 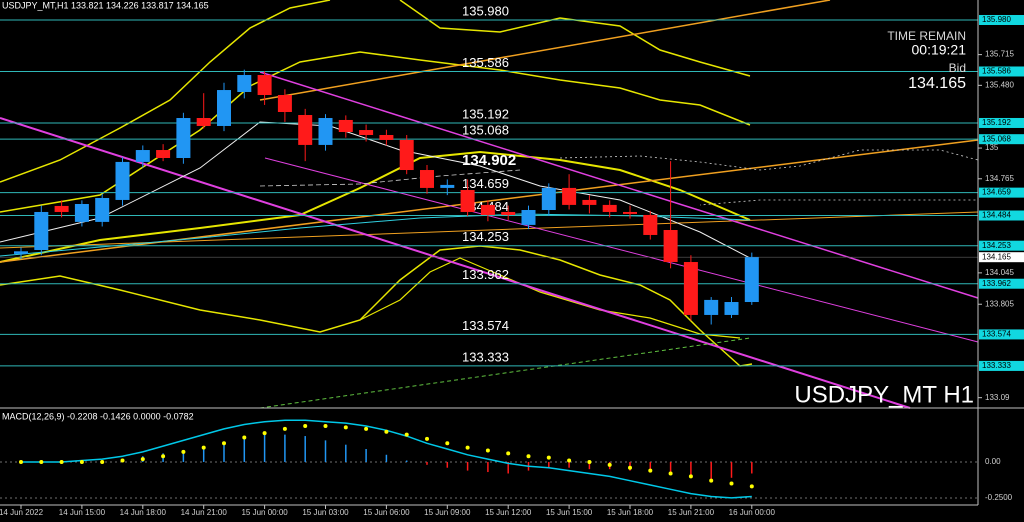 I want to click on x-tick-label: 15 Jun 15:00, so click(x=569, y=512).